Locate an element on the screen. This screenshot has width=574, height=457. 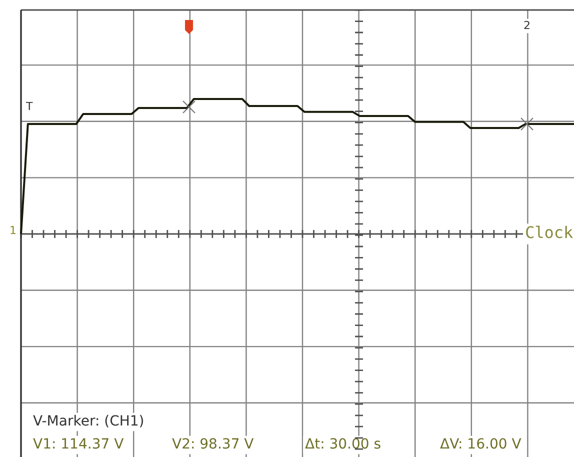
text: 1 is located at coordinates (13, 230).